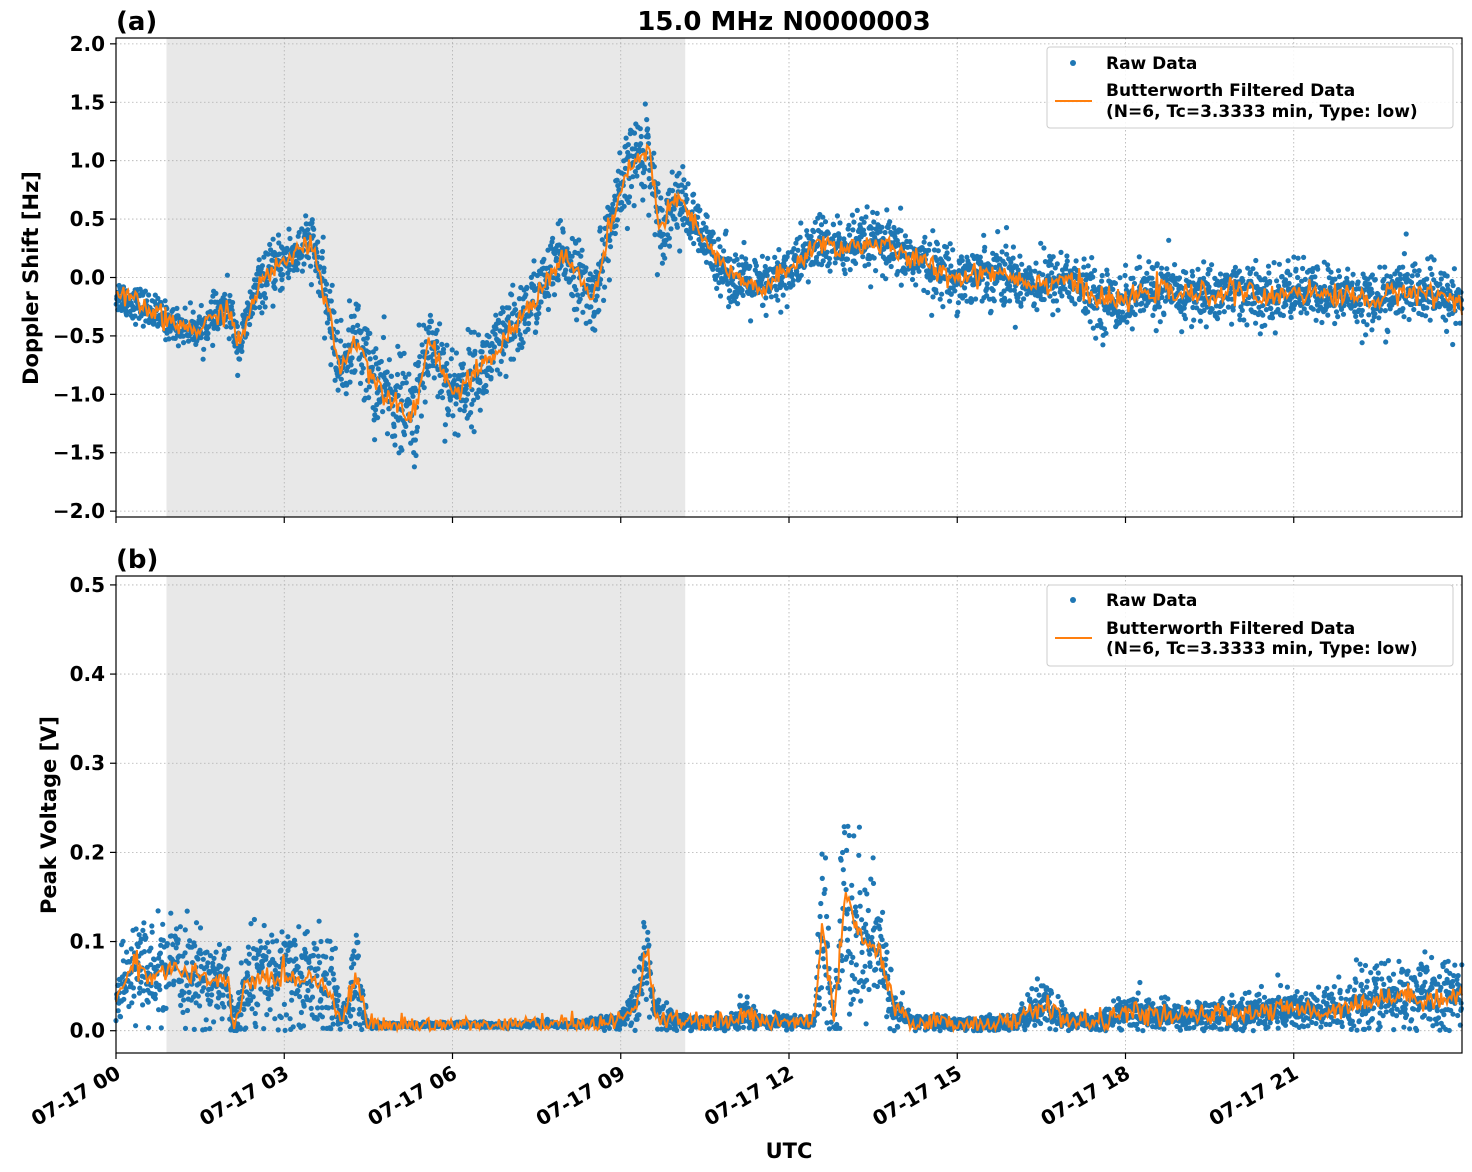 The height and width of the screenshot is (1172, 1472). Describe the element at coordinates (1230, 91) in the screenshot. I see `legend-filtered-label-line1: Butterworth Filtered Data` at that location.